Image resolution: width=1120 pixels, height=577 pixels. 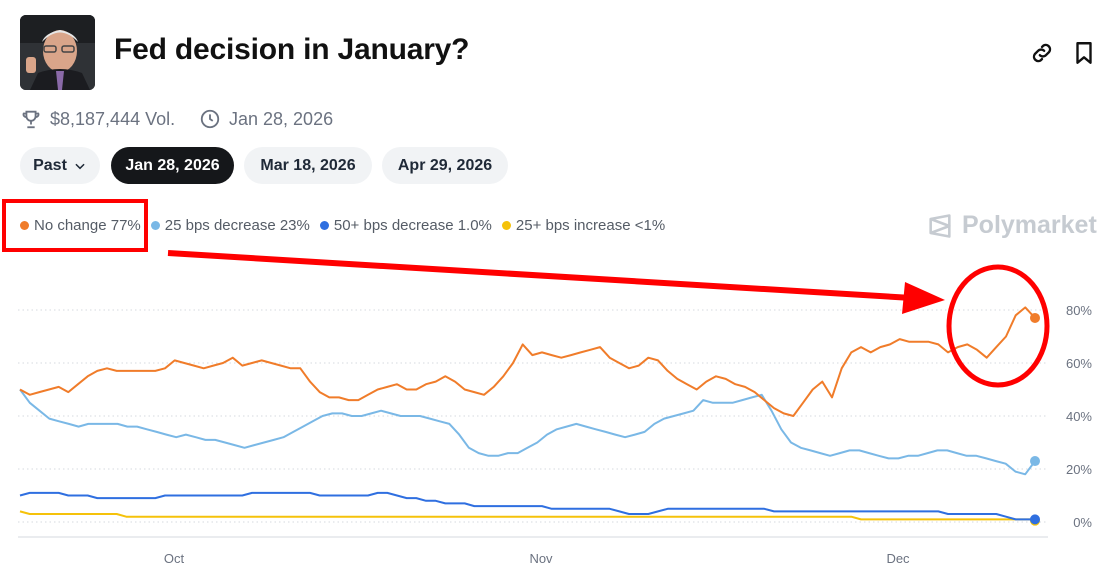 What do you see at coordinates (527, 506) in the screenshot?
I see `series-line-50-bps-decrease` at bounding box center [527, 506].